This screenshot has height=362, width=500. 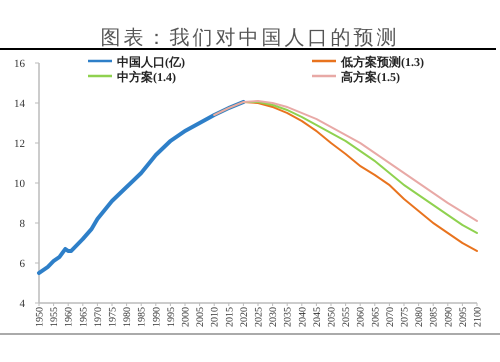 I want to click on x-tick-label: 2030, so click(x=274, y=317).